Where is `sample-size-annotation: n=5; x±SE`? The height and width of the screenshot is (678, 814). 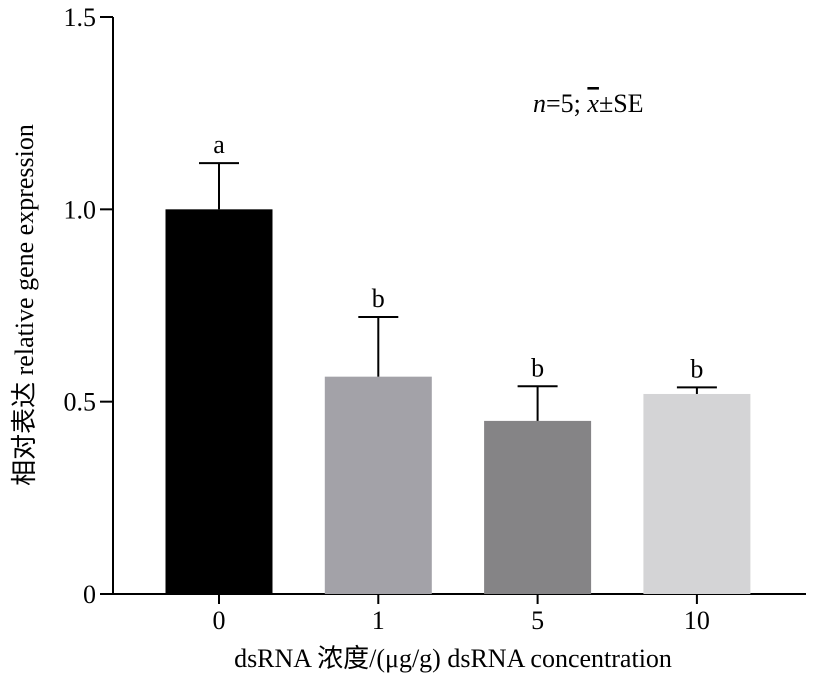 sample-size-annotation: n=5; x±SE is located at coordinates (588, 103).